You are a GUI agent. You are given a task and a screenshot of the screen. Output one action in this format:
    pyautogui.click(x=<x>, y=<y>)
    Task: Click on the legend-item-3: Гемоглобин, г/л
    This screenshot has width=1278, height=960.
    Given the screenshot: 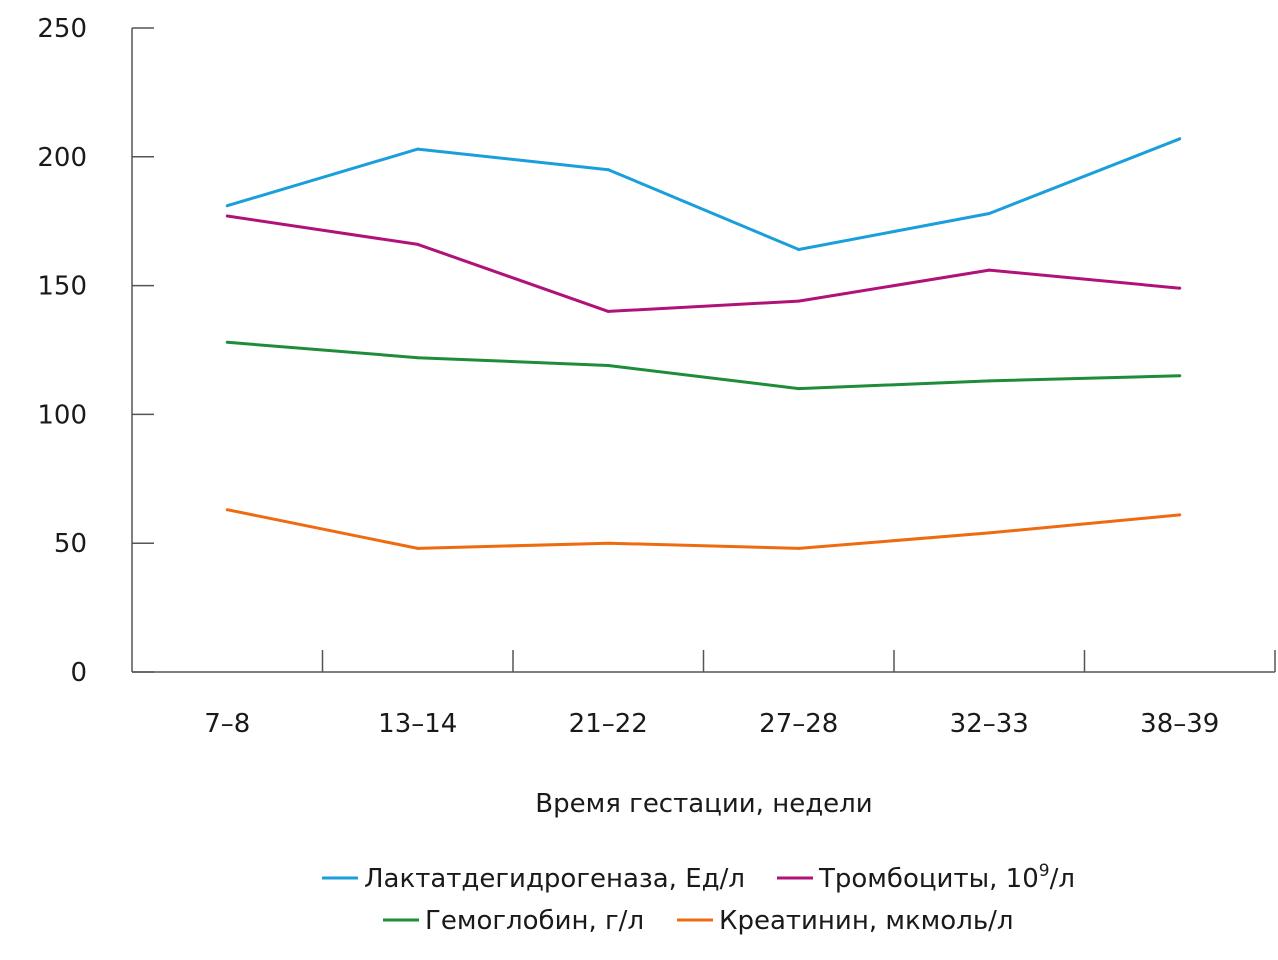 What is the action you would take?
    pyautogui.click(x=513, y=921)
    